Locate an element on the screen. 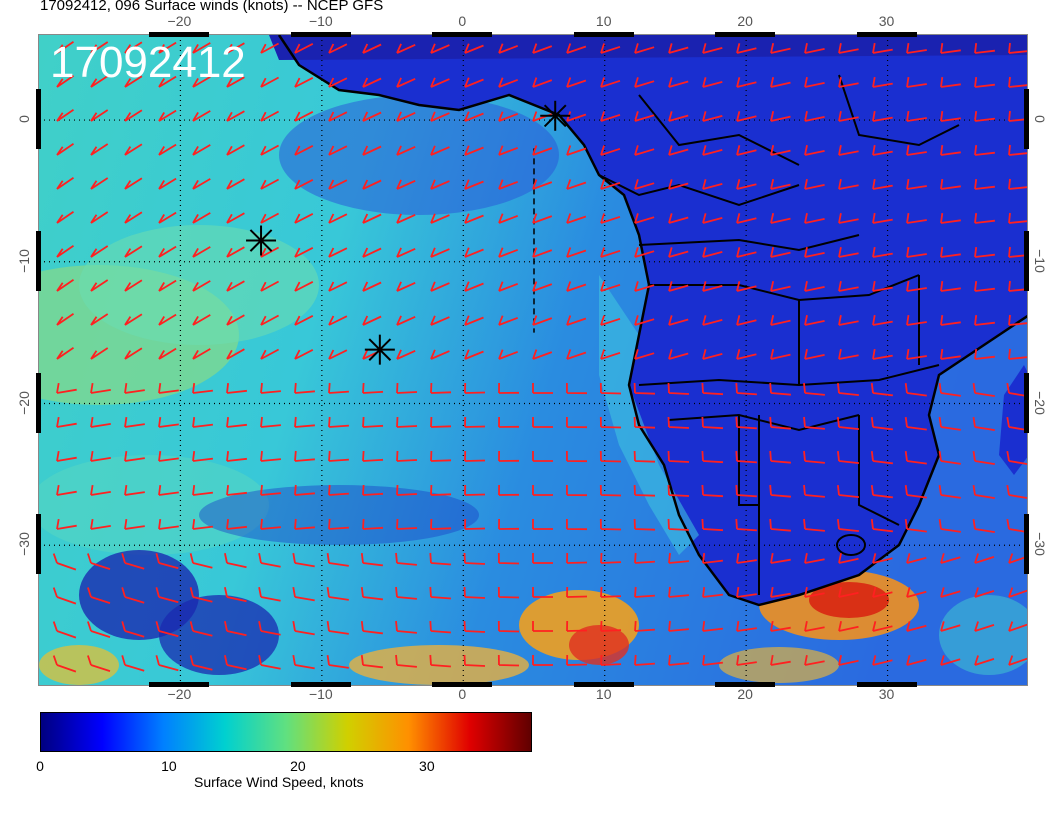 This screenshot has width=1056, height=816. star-marker is located at coordinates (261, 240).